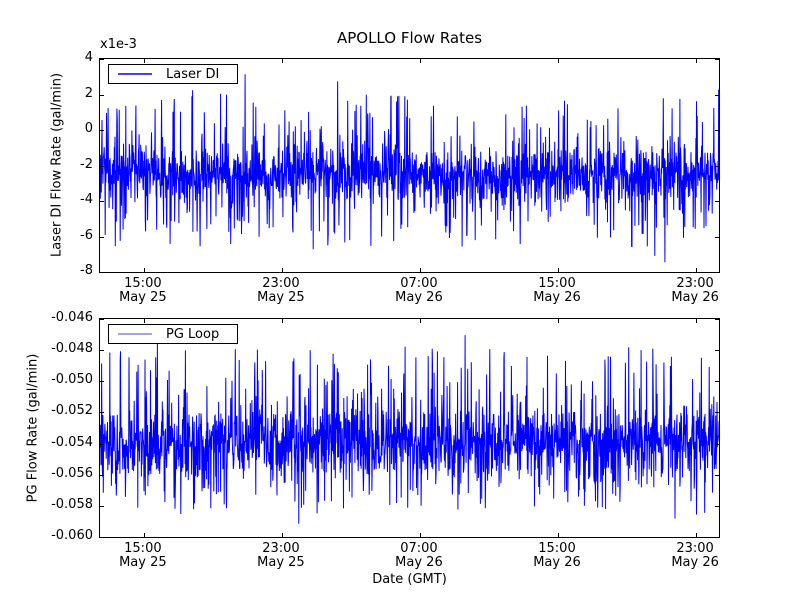 The image size is (800, 600). Describe the element at coordinates (86, 199) in the screenshot. I see `y-tick-label: -4` at that location.